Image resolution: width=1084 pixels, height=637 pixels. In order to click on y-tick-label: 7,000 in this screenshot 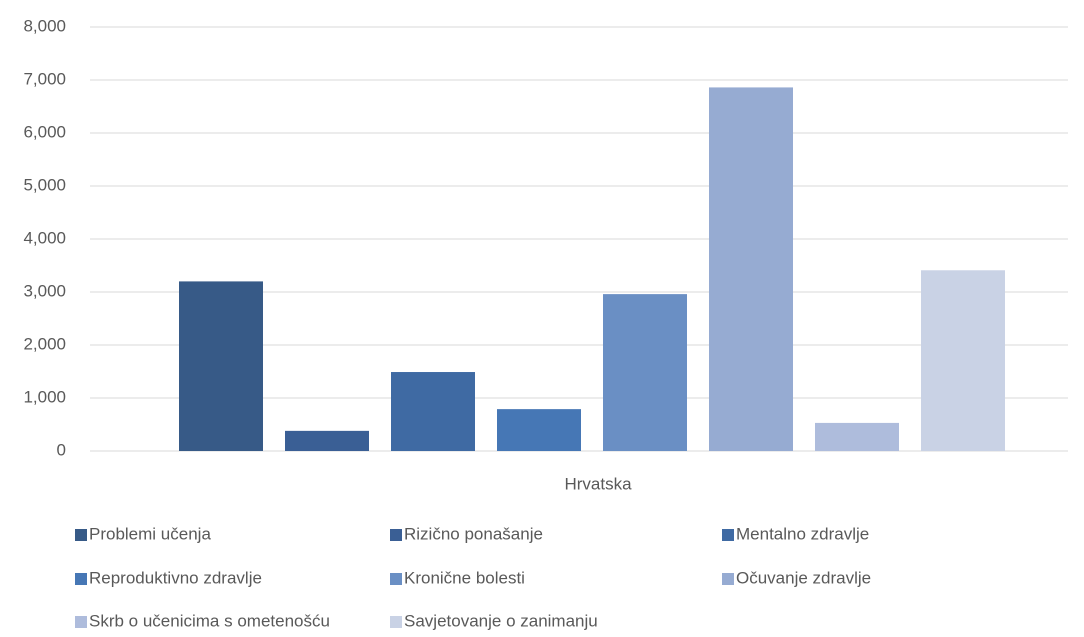, I will do `click(44, 78)`.